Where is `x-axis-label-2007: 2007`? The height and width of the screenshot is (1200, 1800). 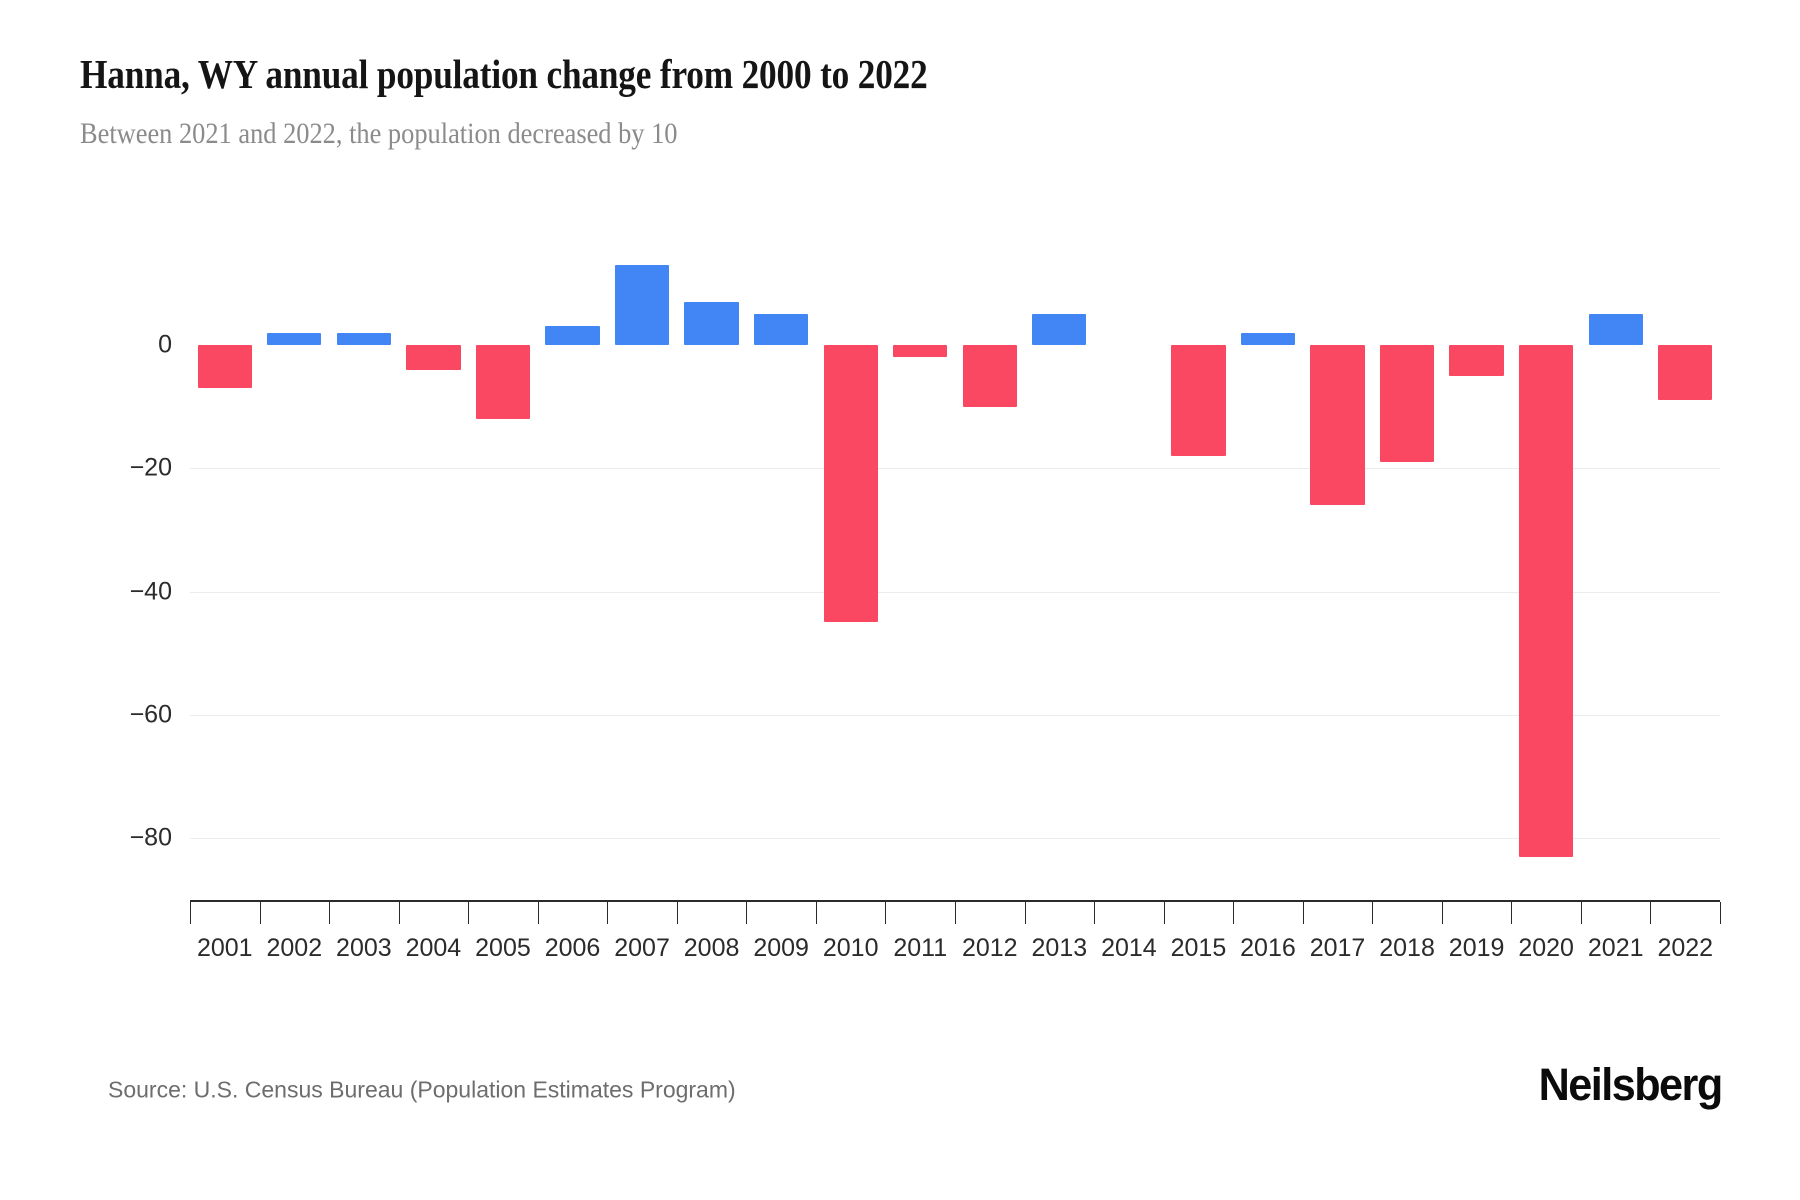
x-axis-label-2007: 2007 is located at coordinates (642, 948).